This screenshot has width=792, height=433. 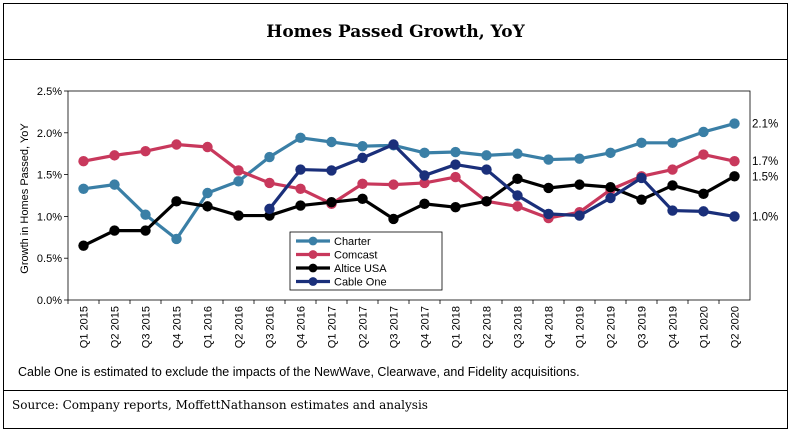 What do you see at coordinates (302, 327) in the screenshot?
I see `x-tick-label: Q4 2016` at bounding box center [302, 327].